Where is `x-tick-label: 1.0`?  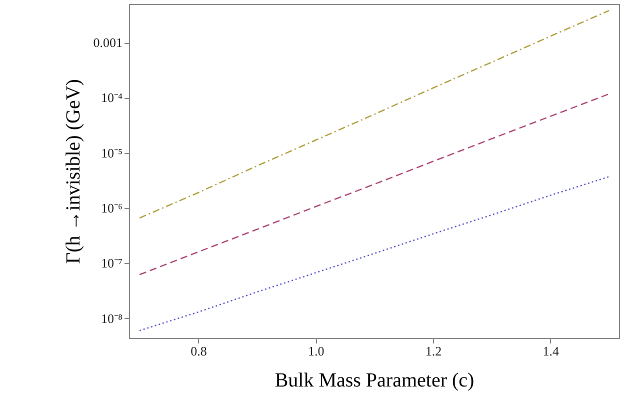 x-tick-label: 1.0 is located at coordinates (316, 351).